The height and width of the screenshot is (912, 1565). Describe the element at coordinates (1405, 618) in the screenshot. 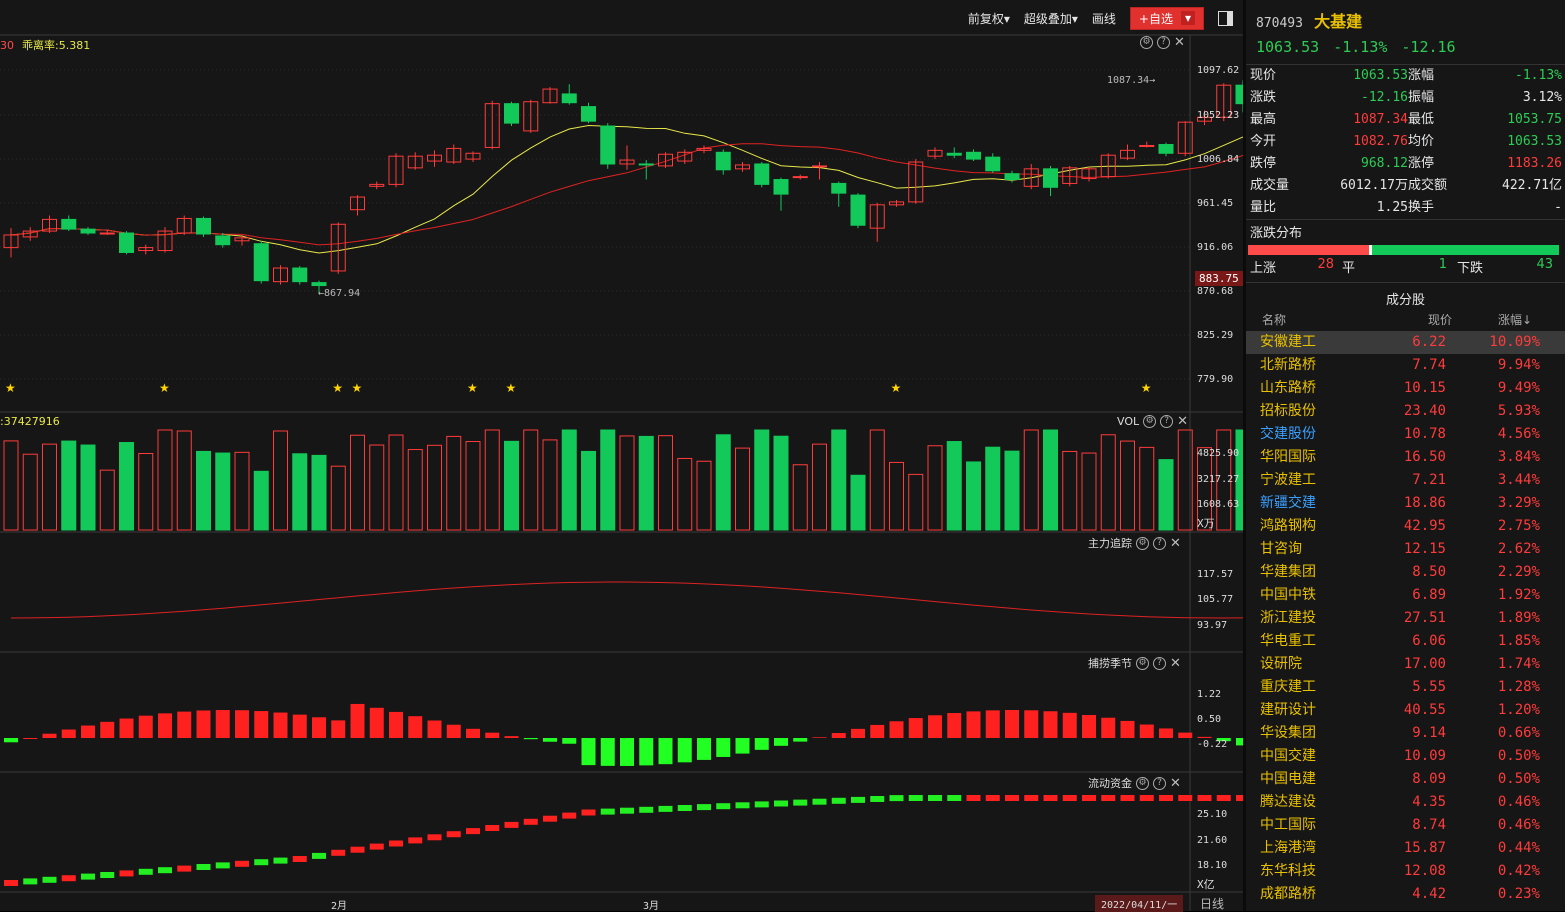

I see `constituent-row: 浙江建投 27.51 1.89%` at that location.